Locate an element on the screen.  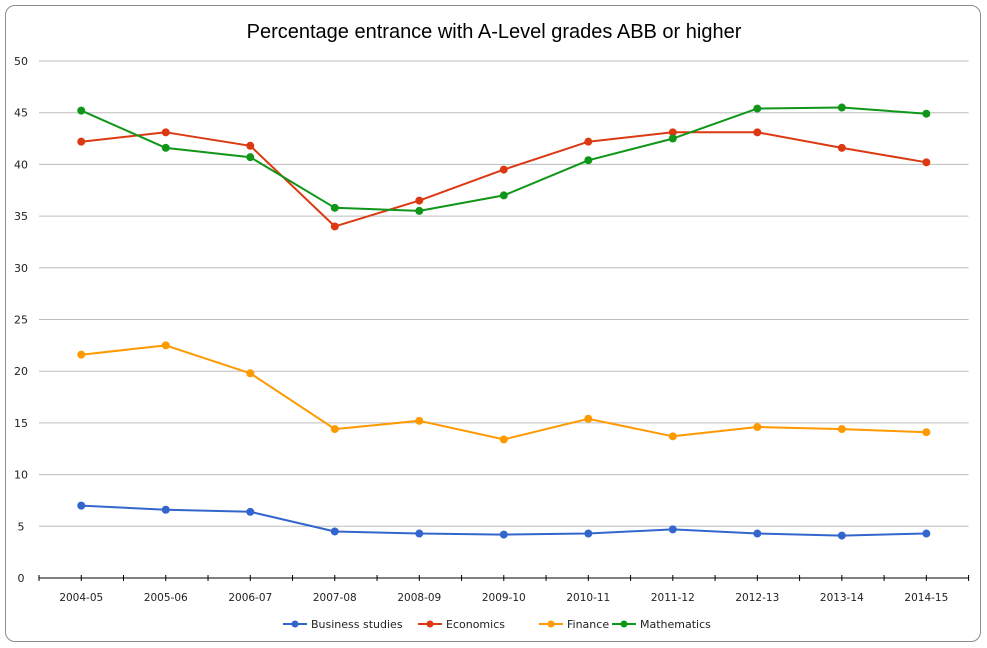
x-tick-label: 2004-05 is located at coordinates (81, 598).